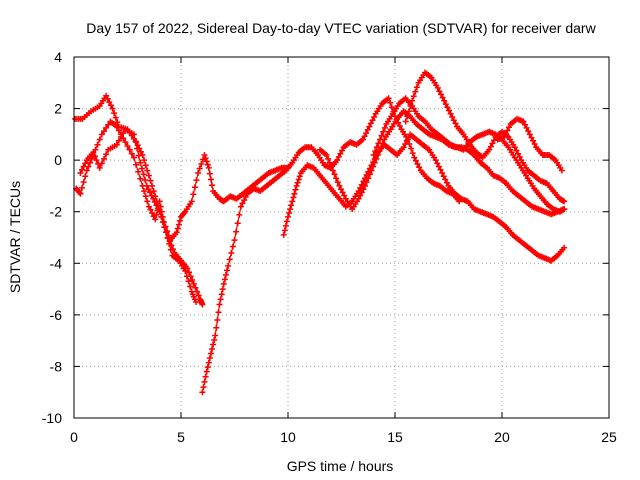 Image resolution: width=640 pixels, height=480 pixels. What do you see at coordinates (52, 418) in the screenshot?
I see `y-tick-label: -10` at bounding box center [52, 418].